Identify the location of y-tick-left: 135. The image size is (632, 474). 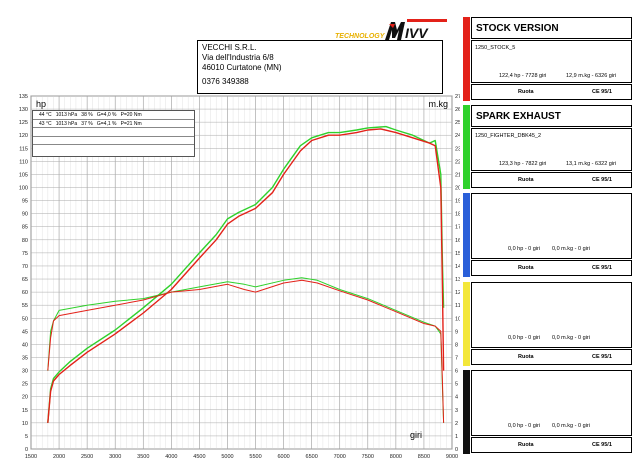
(23, 97).